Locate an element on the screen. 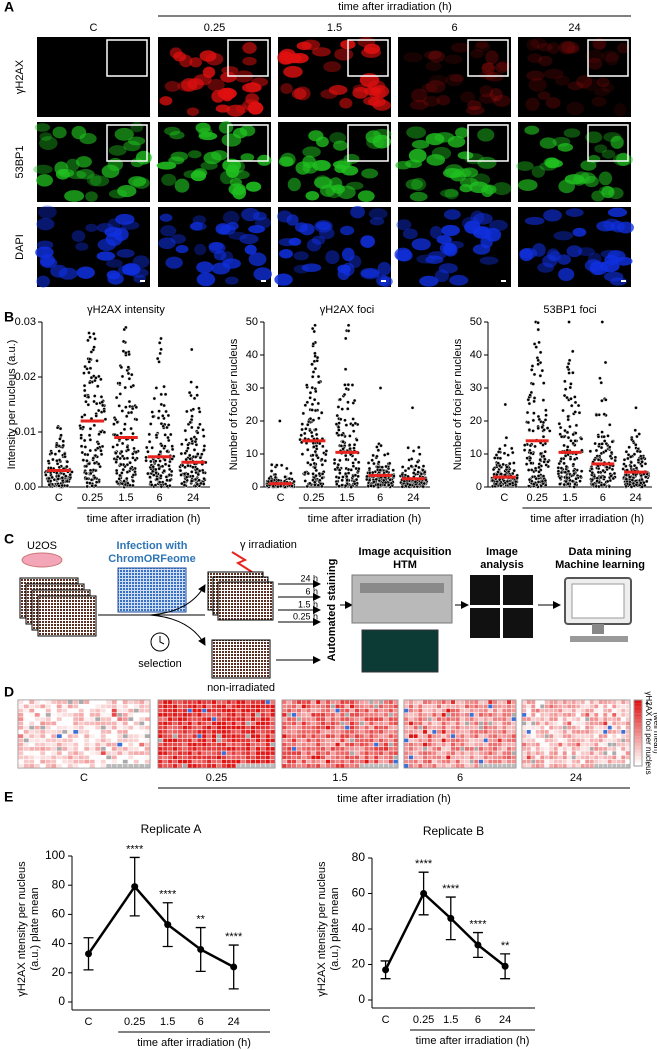  label: HTM is located at coordinates (405, 565).